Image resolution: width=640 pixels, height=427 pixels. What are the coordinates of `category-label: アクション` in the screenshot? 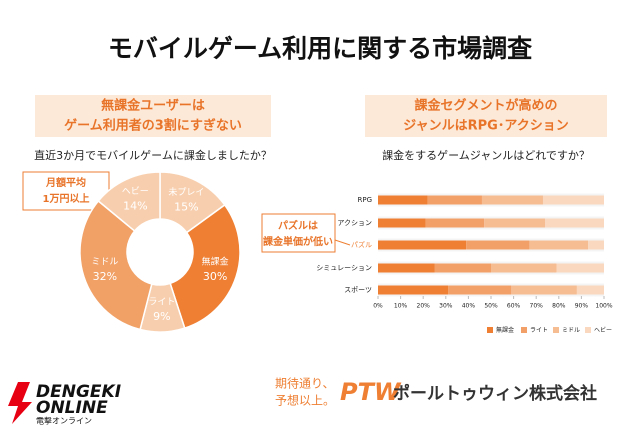 It's located at (354, 223).